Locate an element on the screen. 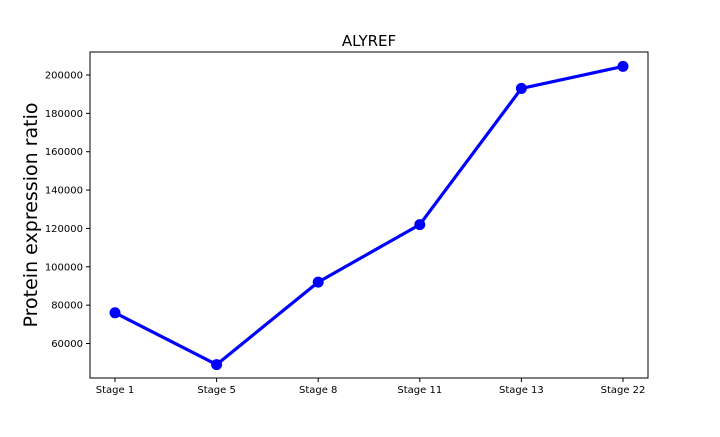 The image size is (720, 437). x-tick-label: Stage 8 is located at coordinates (318, 390).